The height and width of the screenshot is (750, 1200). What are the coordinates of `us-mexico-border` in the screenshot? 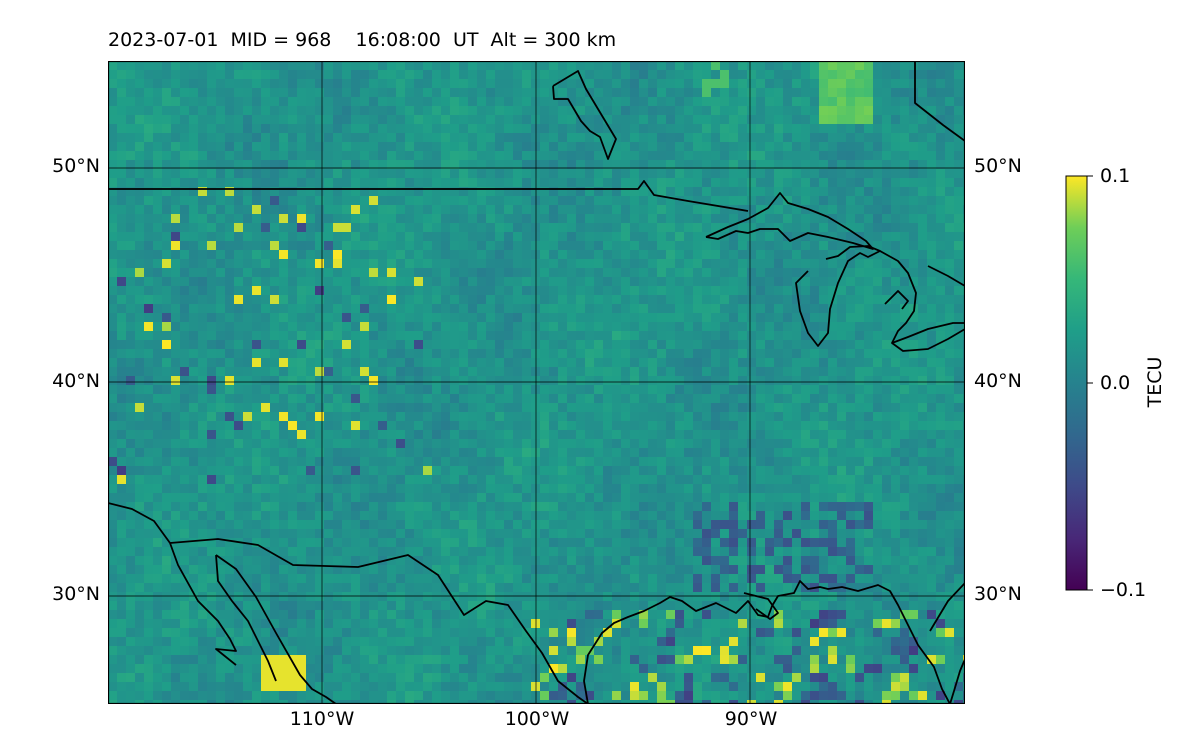 It's located at (379, 621).